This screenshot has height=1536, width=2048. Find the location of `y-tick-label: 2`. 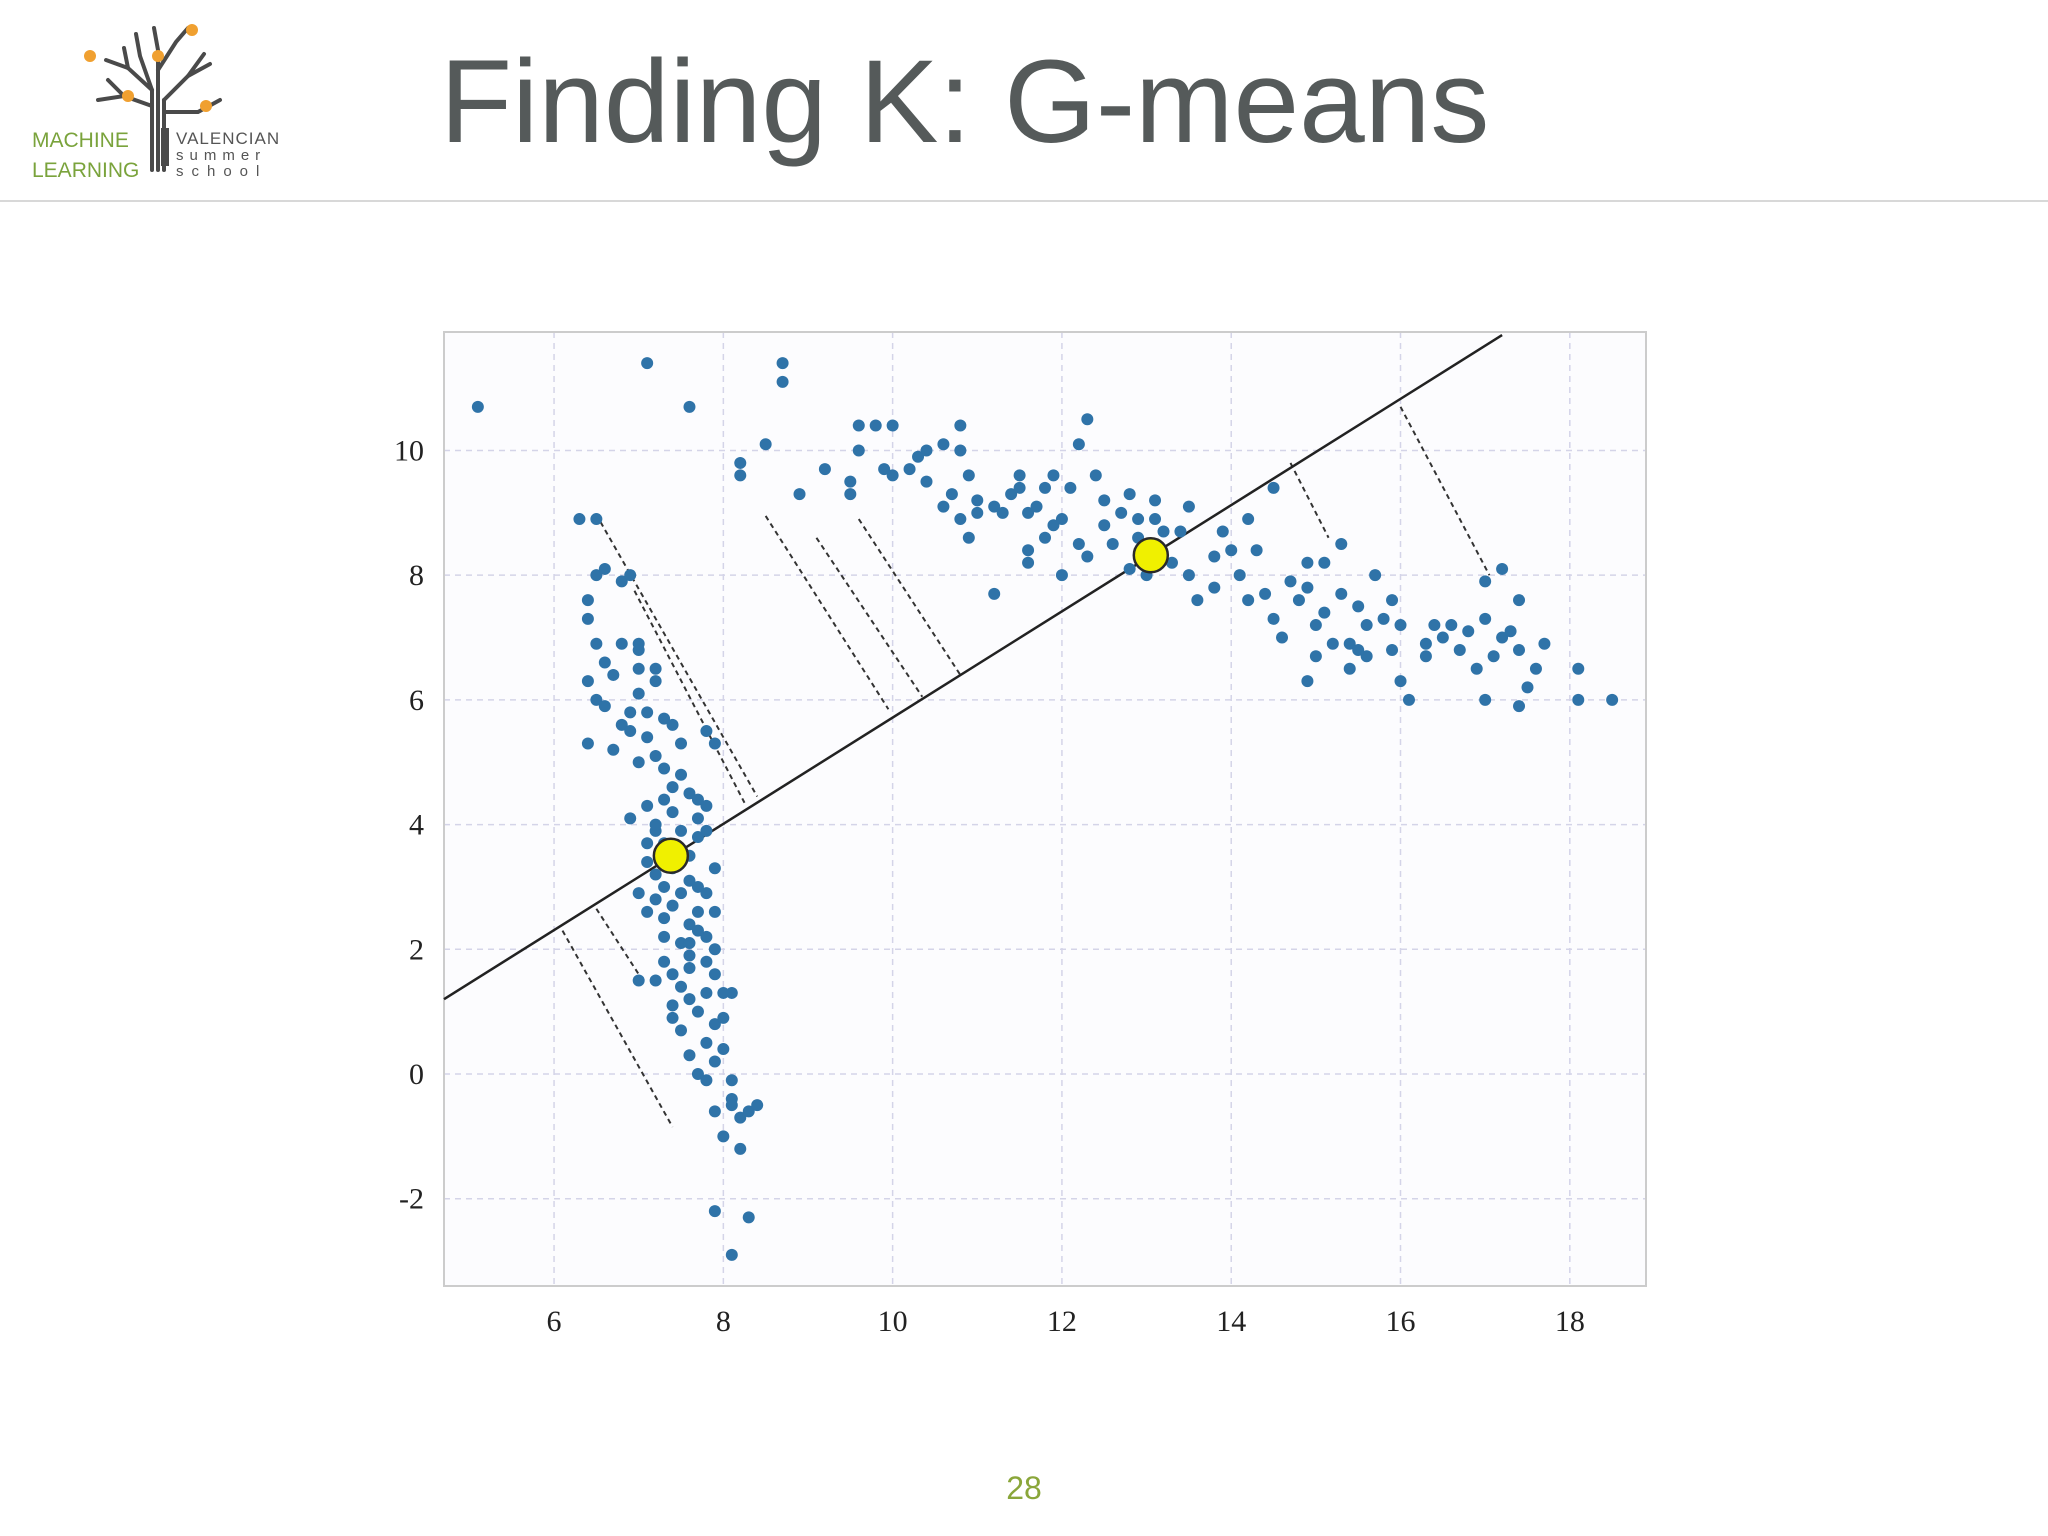

y-tick-label: 2 is located at coordinates (416, 949).